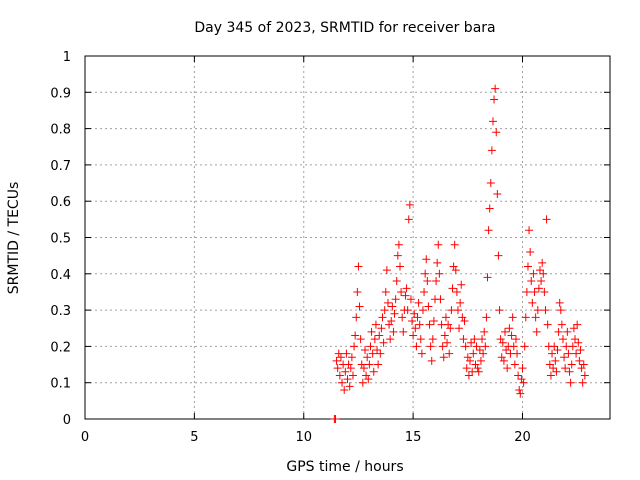 This screenshot has width=640, height=480. Describe the element at coordinates (60, 93) in the screenshot. I see `y-tick-label: 0.9` at that location.